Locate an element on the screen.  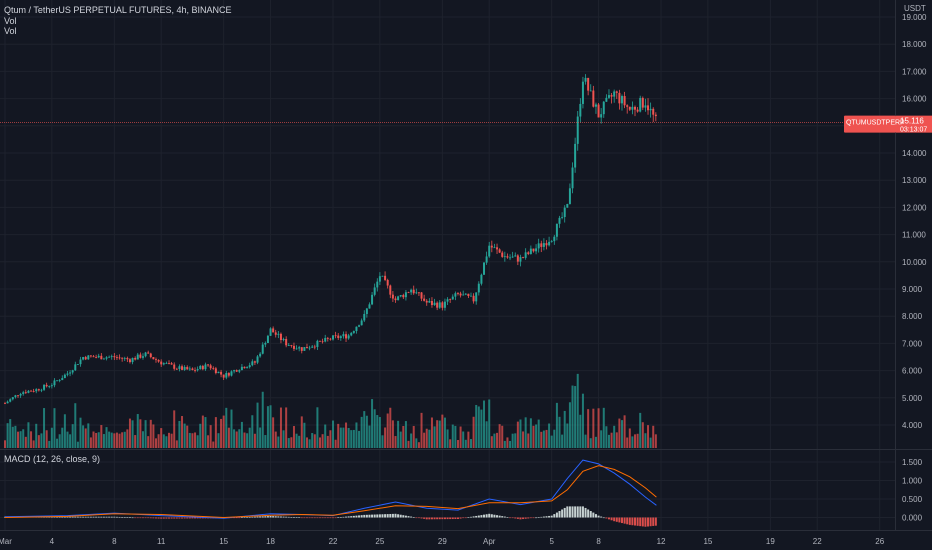
macd-line is located at coordinates (330, 489).